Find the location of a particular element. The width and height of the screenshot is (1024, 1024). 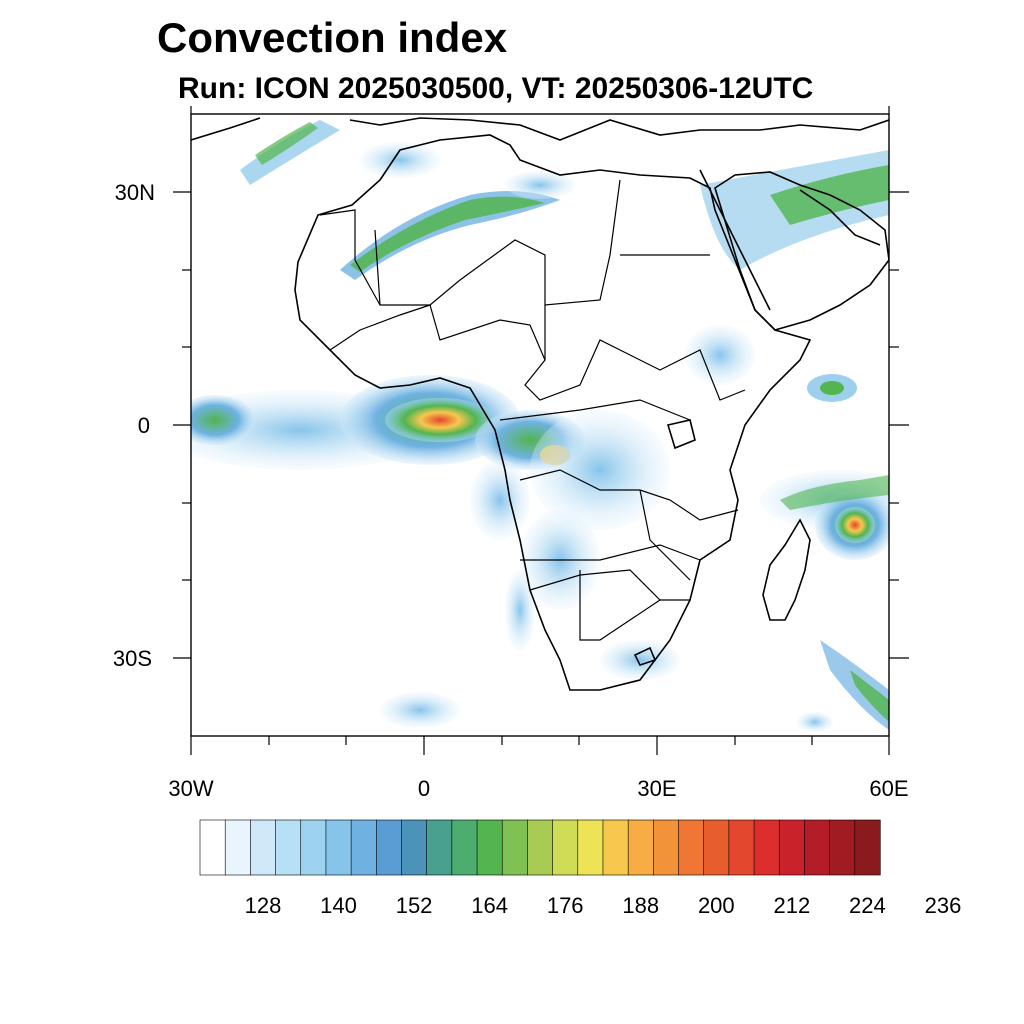

colorbar-label: 164 is located at coordinates (489, 905).